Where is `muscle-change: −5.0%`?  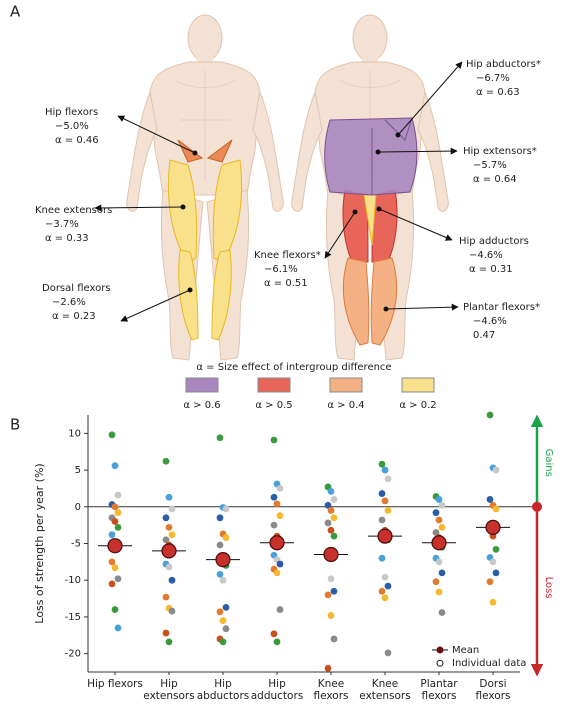 muscle-change: −5.0% is located at coordinates (72, 126).